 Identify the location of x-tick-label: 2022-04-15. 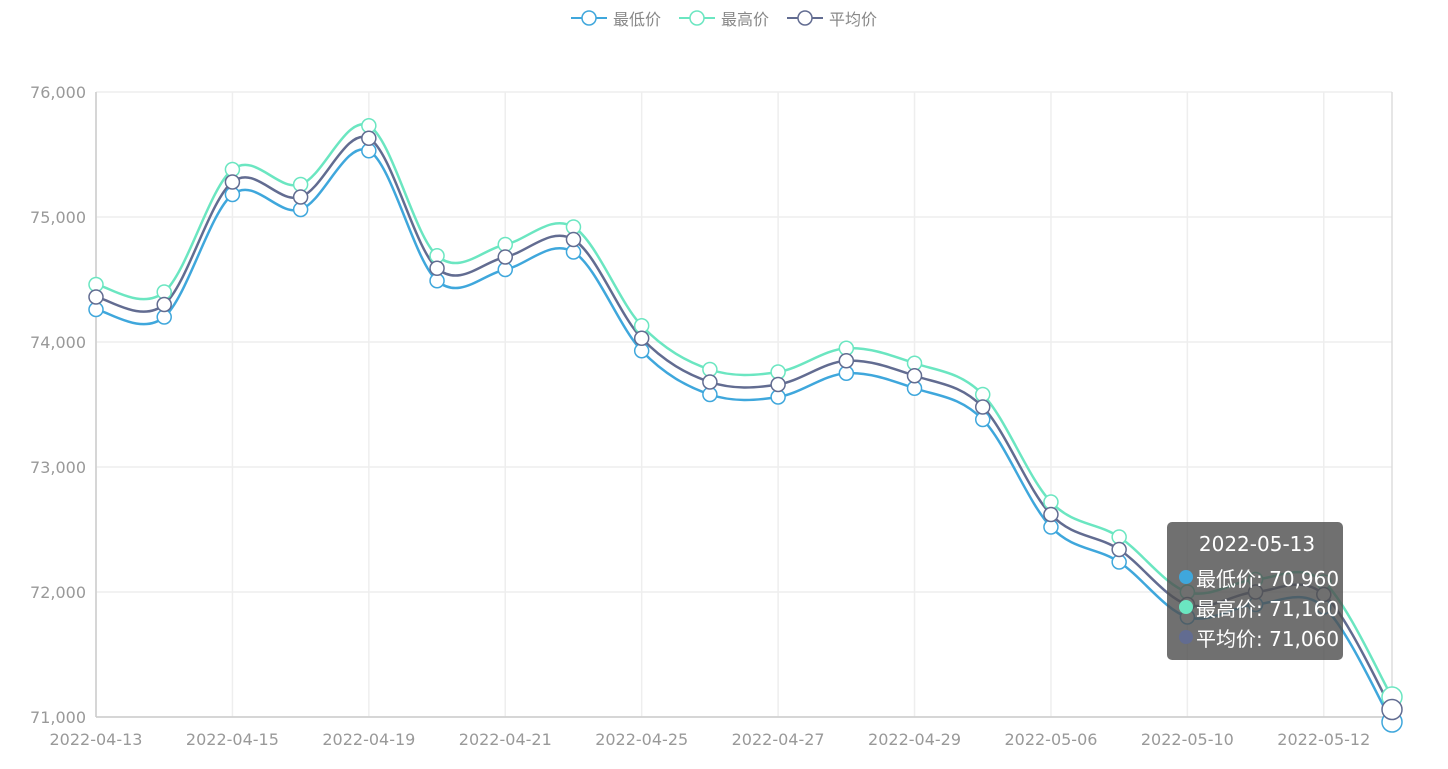
(232, 739).